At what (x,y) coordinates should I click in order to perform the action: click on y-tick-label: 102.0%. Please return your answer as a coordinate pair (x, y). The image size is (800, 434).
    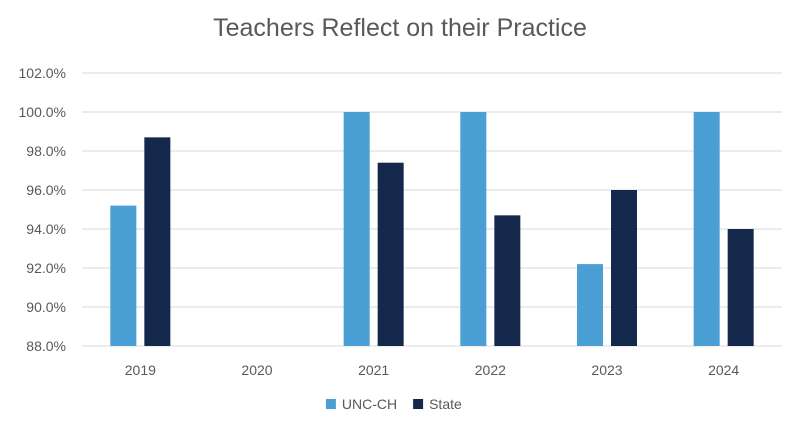
    Looking at the image, I should click on (42, 73).